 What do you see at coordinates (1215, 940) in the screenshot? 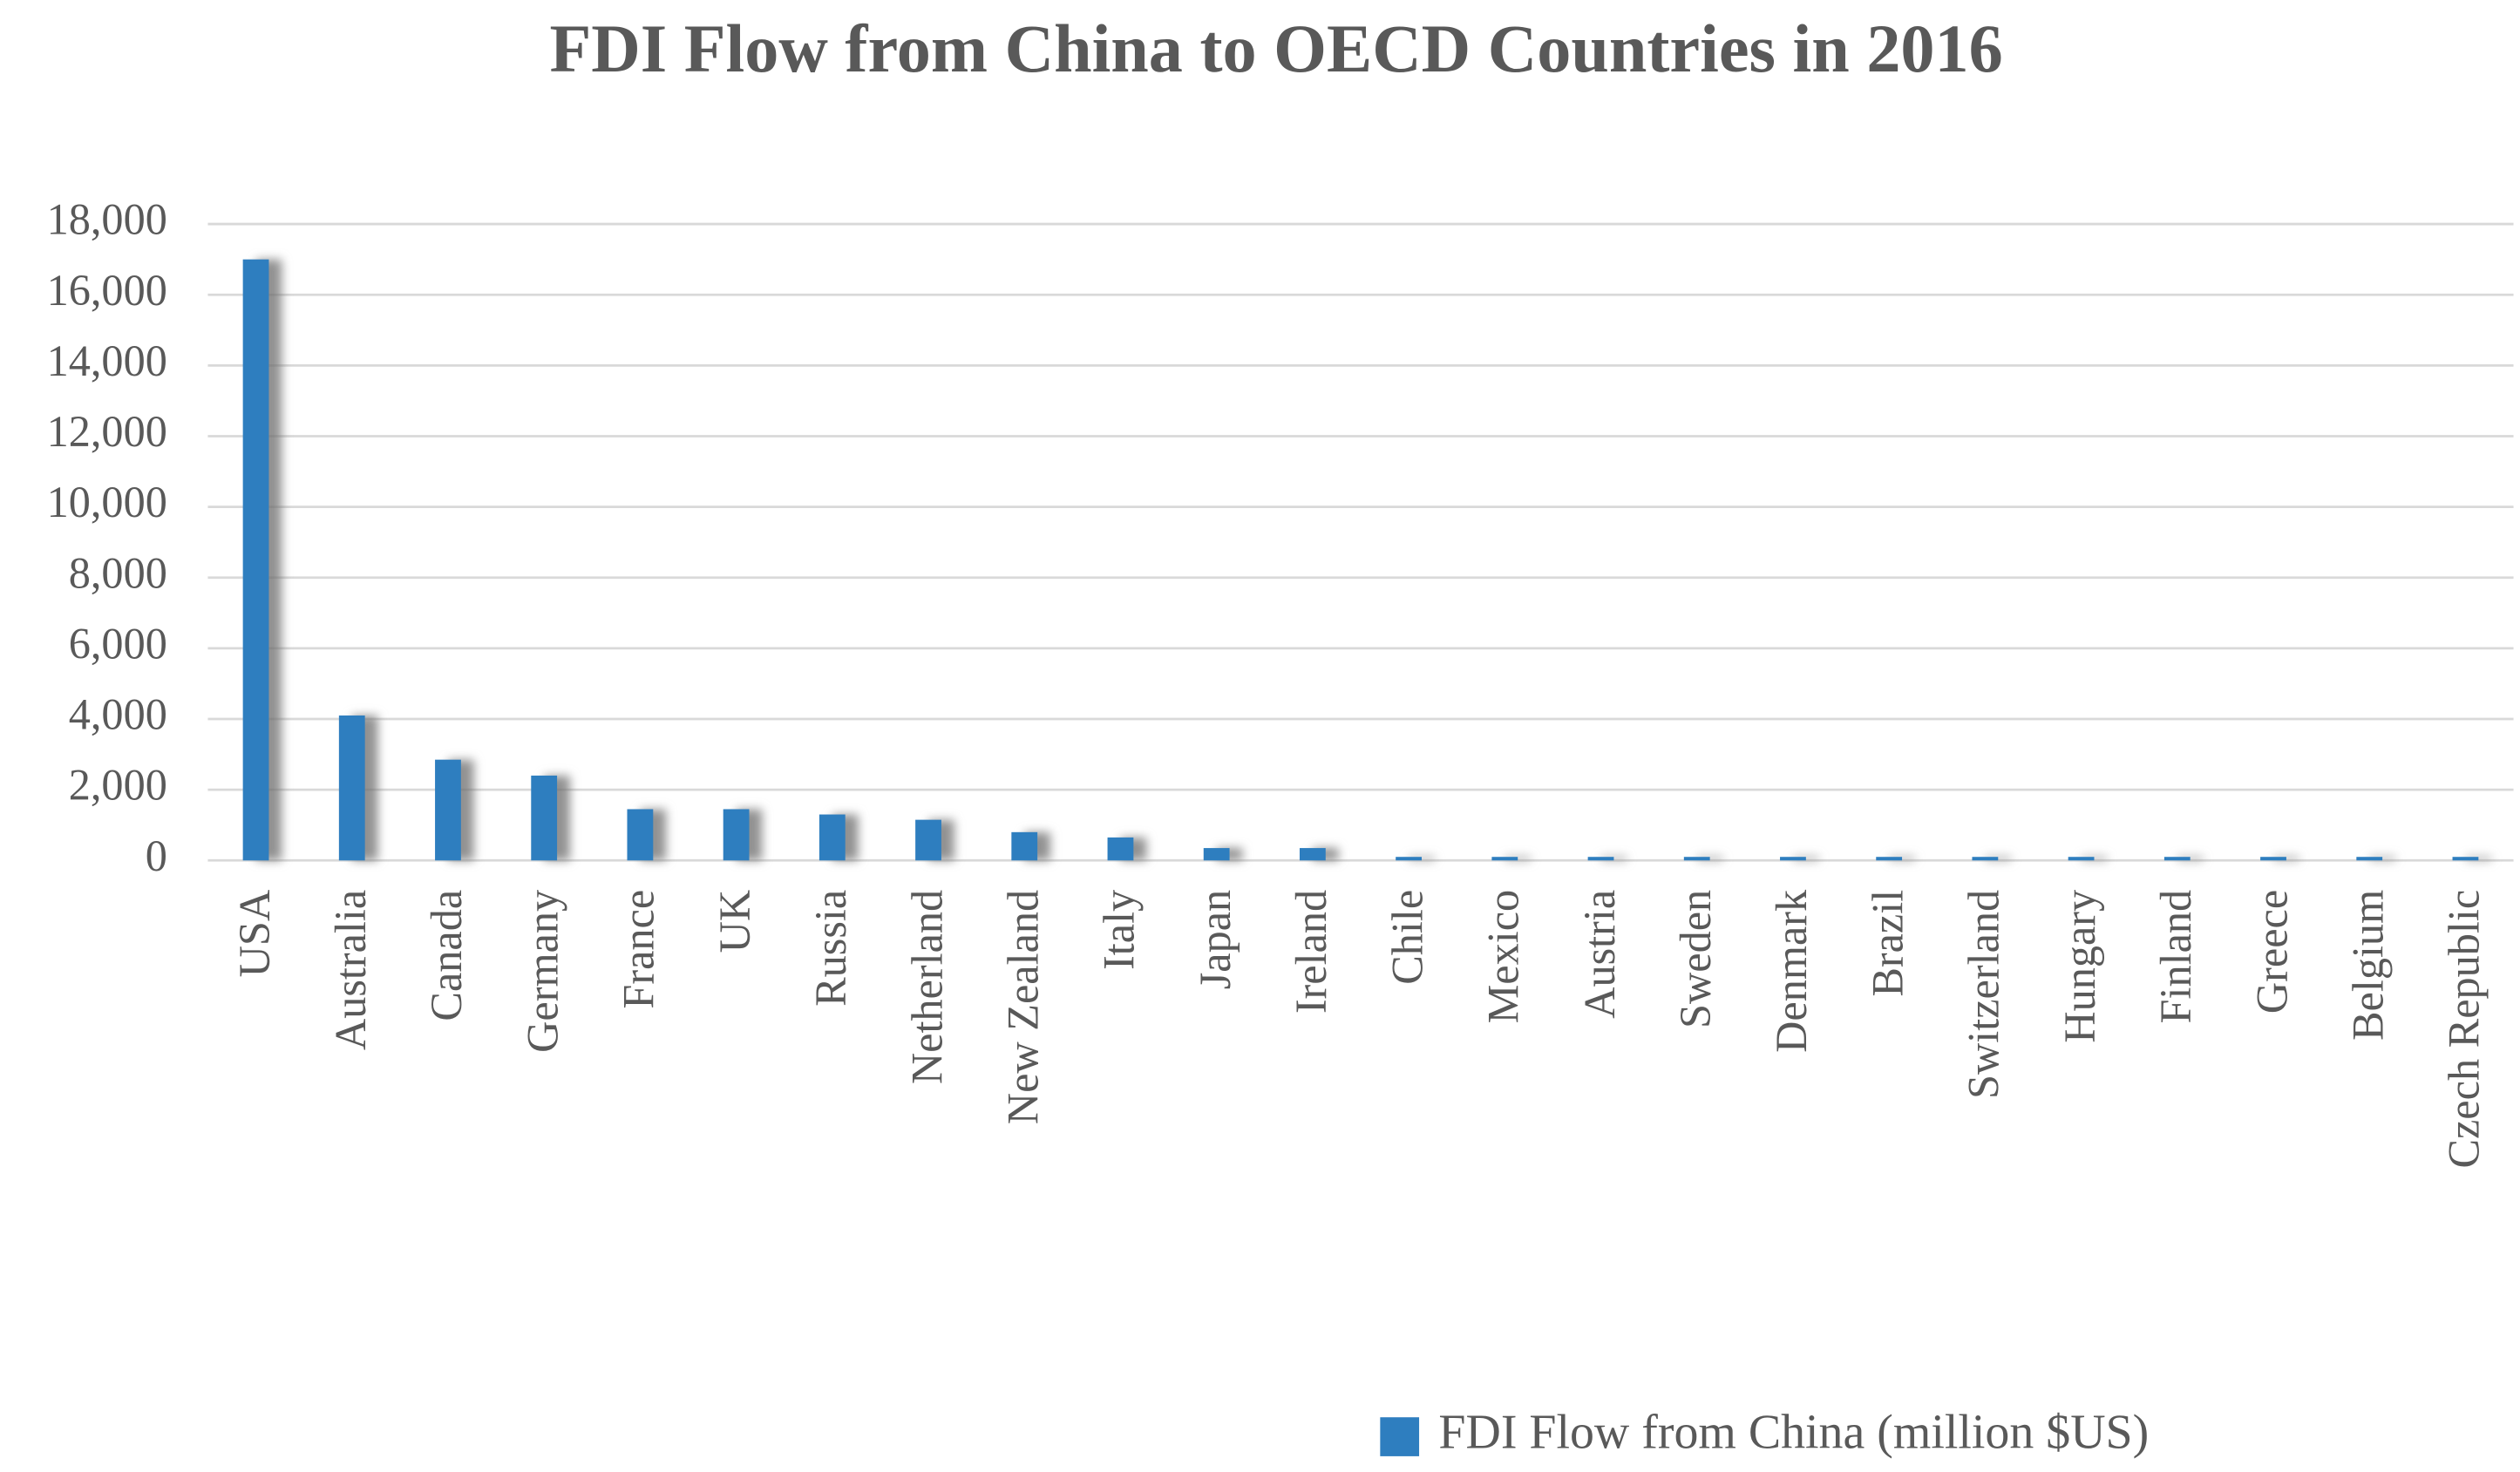
I see `x-tick-label: Japan` at bounding box center [1215, 940].